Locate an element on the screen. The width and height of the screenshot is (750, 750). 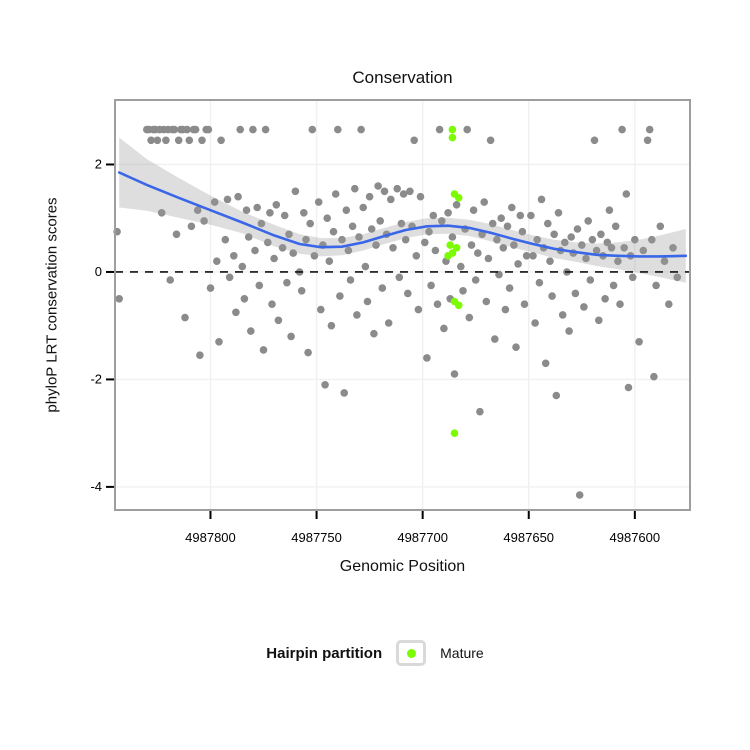
legend-title: Hairpin partition is located at coordinates (324, 653).